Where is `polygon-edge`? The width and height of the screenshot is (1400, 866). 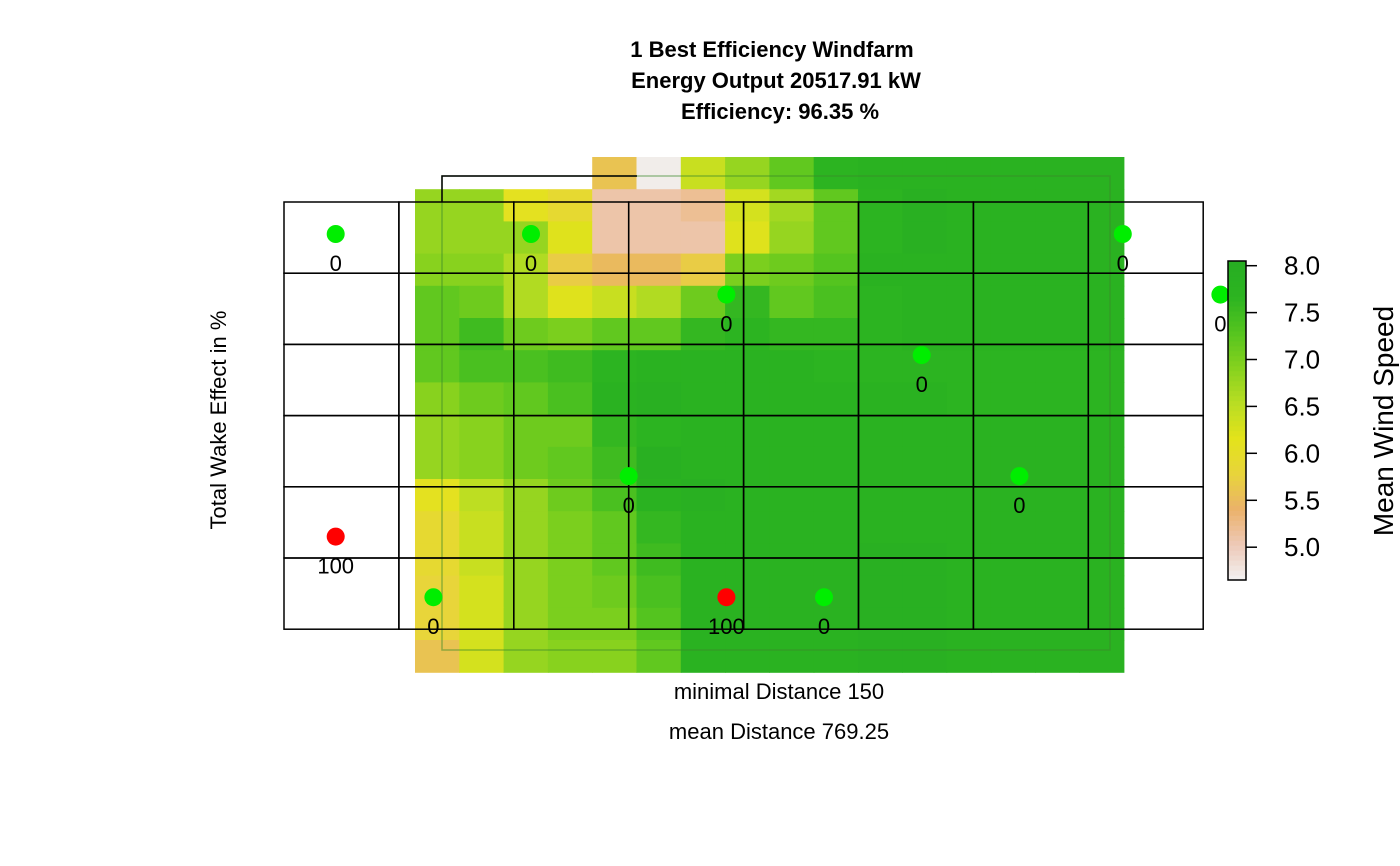
polygon-edge is located at coordinates (539, 188).